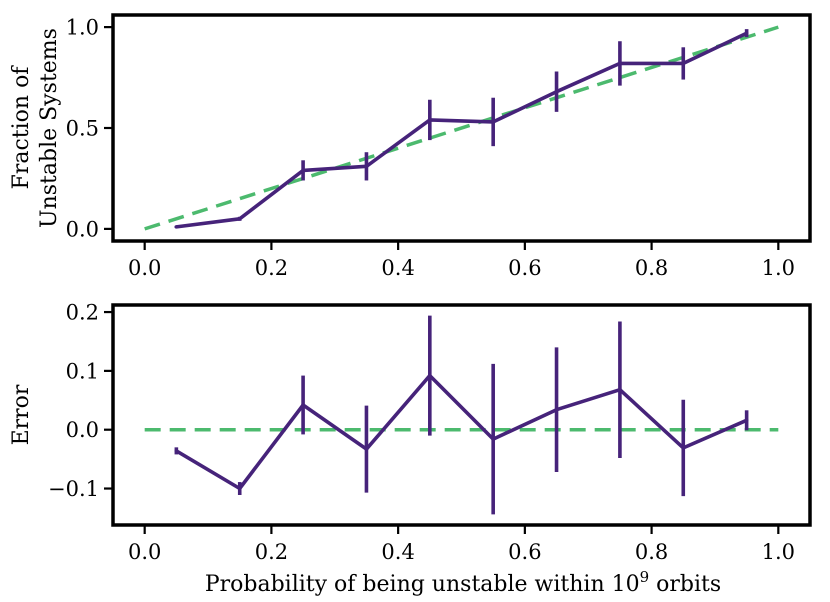 The height and width of the screenshot is (602, 830). What do you see at coordinates (82, 371) in the screenshot?
I see `y-tick-label: 0.1` at bounding box center [82, 371].